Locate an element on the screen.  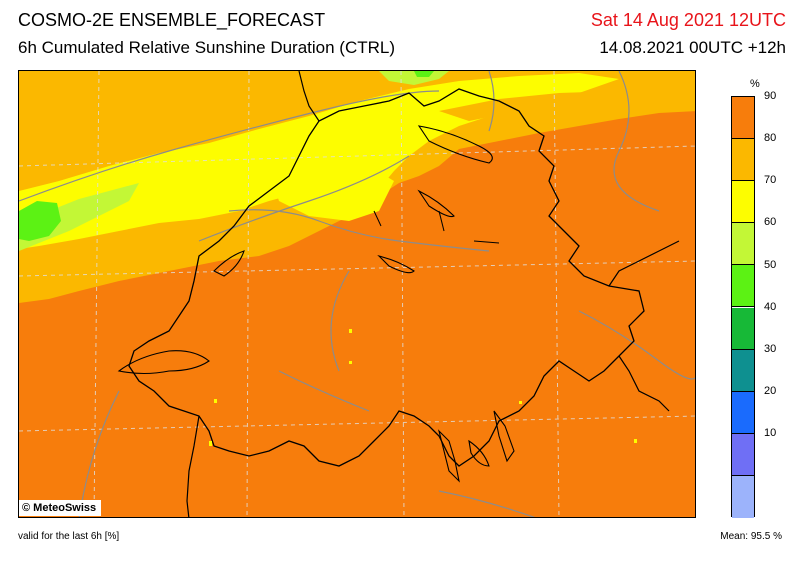
run-time: 14.08.2021 00UTC +12h is located at coordinates (692, 47).